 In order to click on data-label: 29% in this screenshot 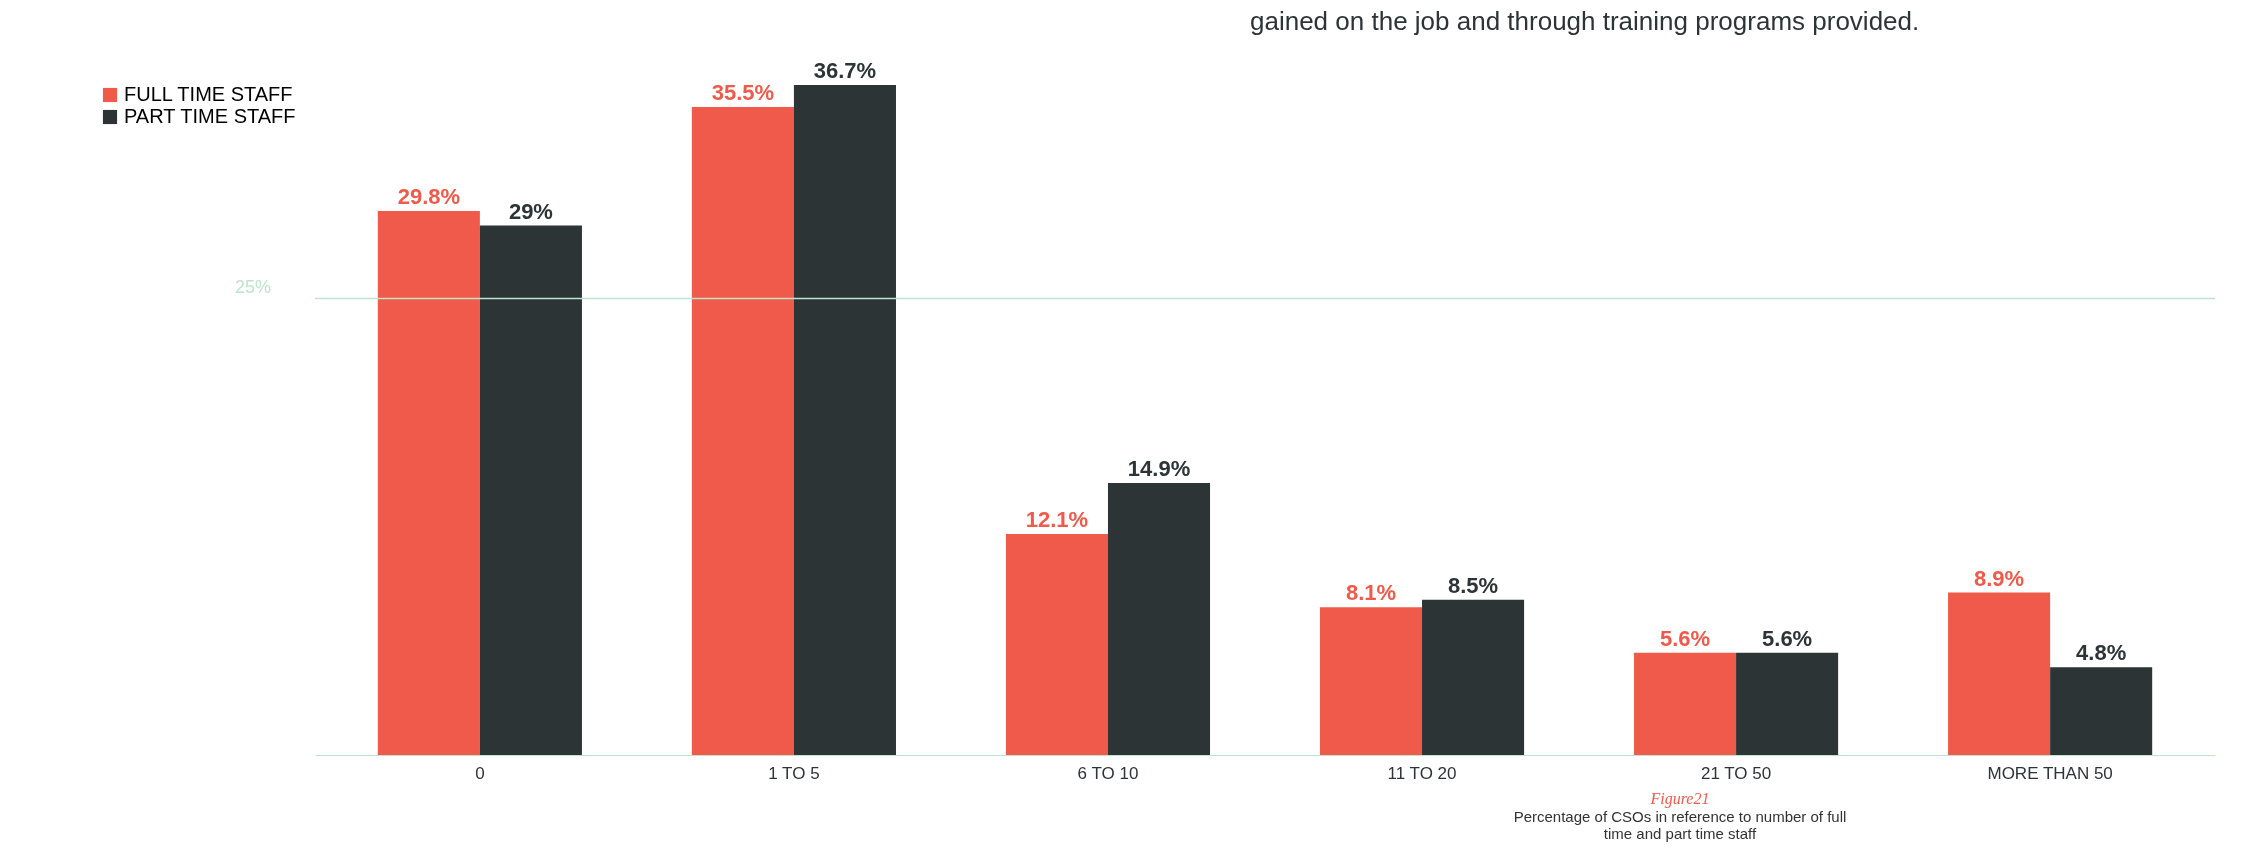, I will do `click(530, 211)`.